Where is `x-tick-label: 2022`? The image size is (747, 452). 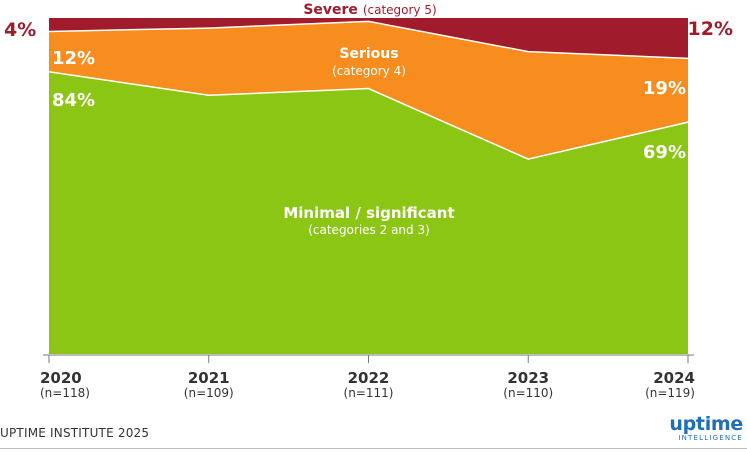 x-tick-label: 2022 is located at coordinates (369, 378).